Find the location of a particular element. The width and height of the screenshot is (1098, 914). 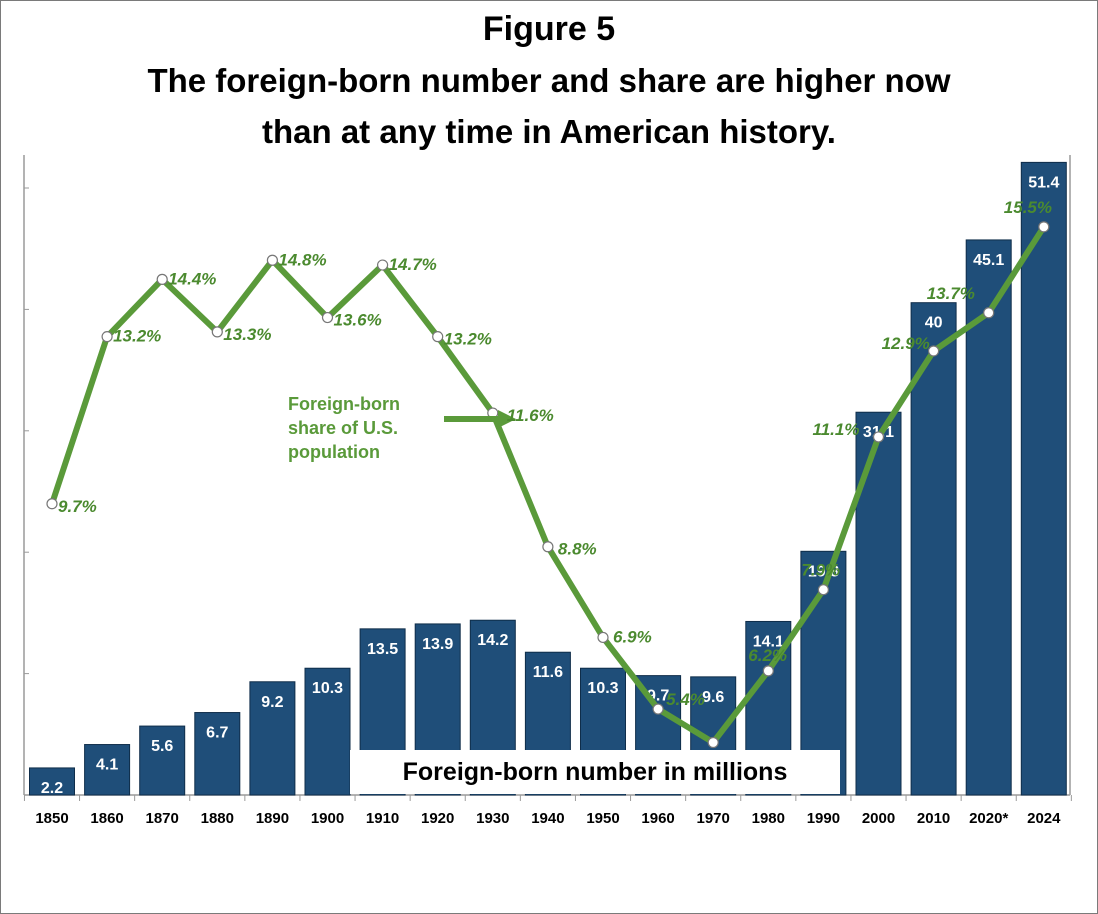

share-label-1930: 11.6% is located at coordinates (530, 415).